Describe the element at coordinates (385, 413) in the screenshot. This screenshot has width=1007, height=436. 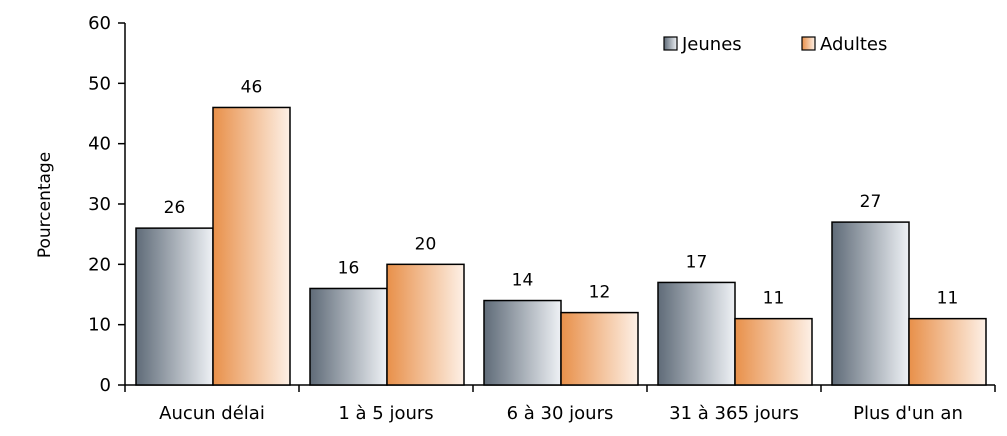
I see `x-tick-label: 1 à 5 jours` at that location.